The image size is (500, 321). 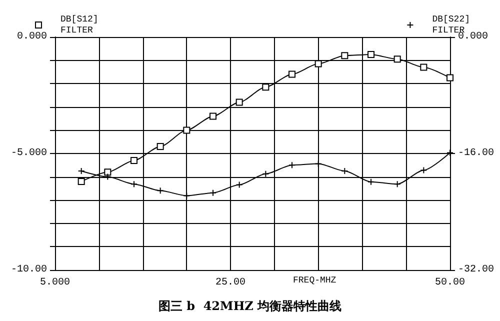 I want to click on y-tick-label: 0.000, so click(x=31, y=37).